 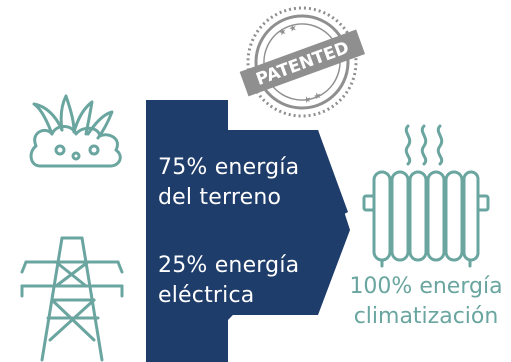 What do you see at coordinates (426, 316) in the screenshot?
I see `result-purpose: climatización` at bounding box center [426, 316].